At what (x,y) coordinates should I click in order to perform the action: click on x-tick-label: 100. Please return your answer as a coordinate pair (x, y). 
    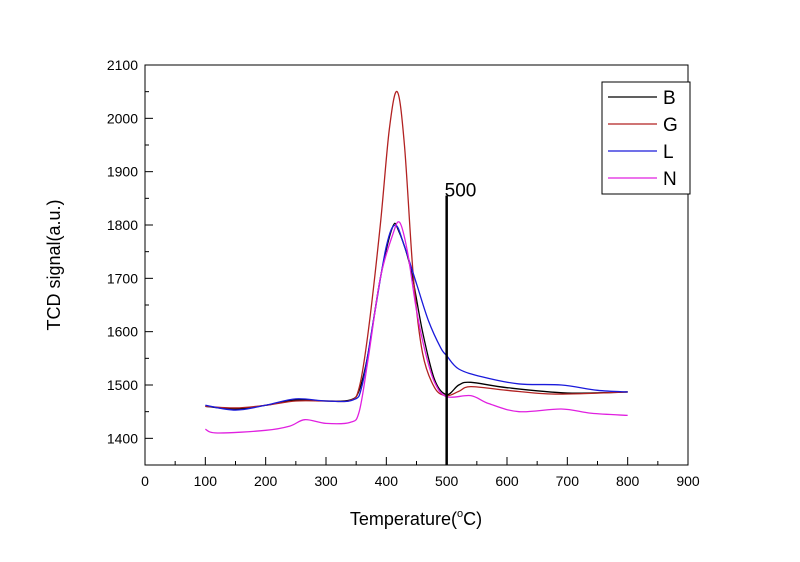
    Looking at the image, I should click on (206, 481).